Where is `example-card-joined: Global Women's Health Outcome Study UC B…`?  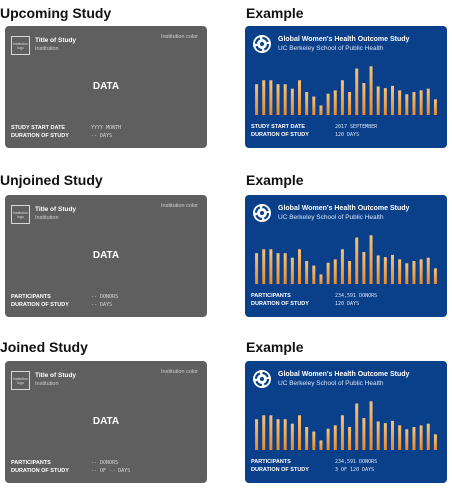
example-card-joined: Global Women's Health Outcome Study UC B… is located at coordinates (346, 422).